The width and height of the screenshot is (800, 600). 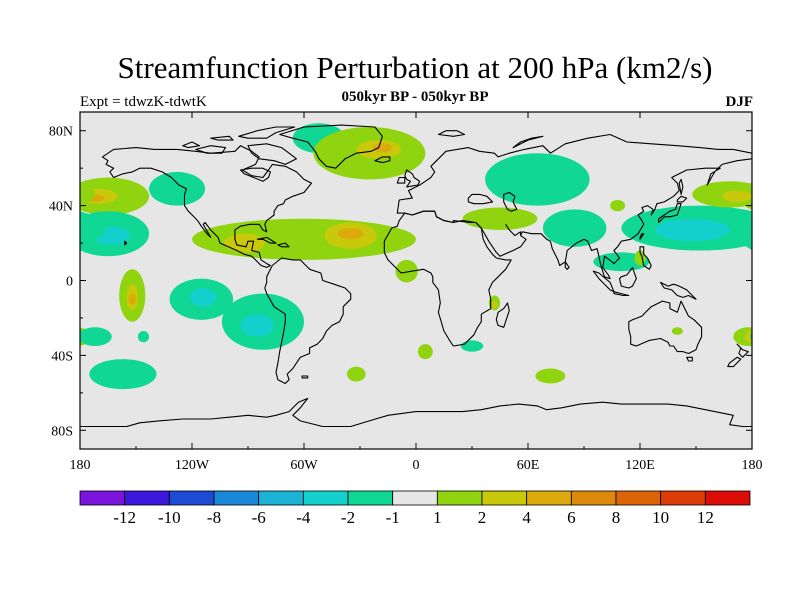 I want to click on anomaly-n-pacific-positive-core, so click(x=737, y=196).